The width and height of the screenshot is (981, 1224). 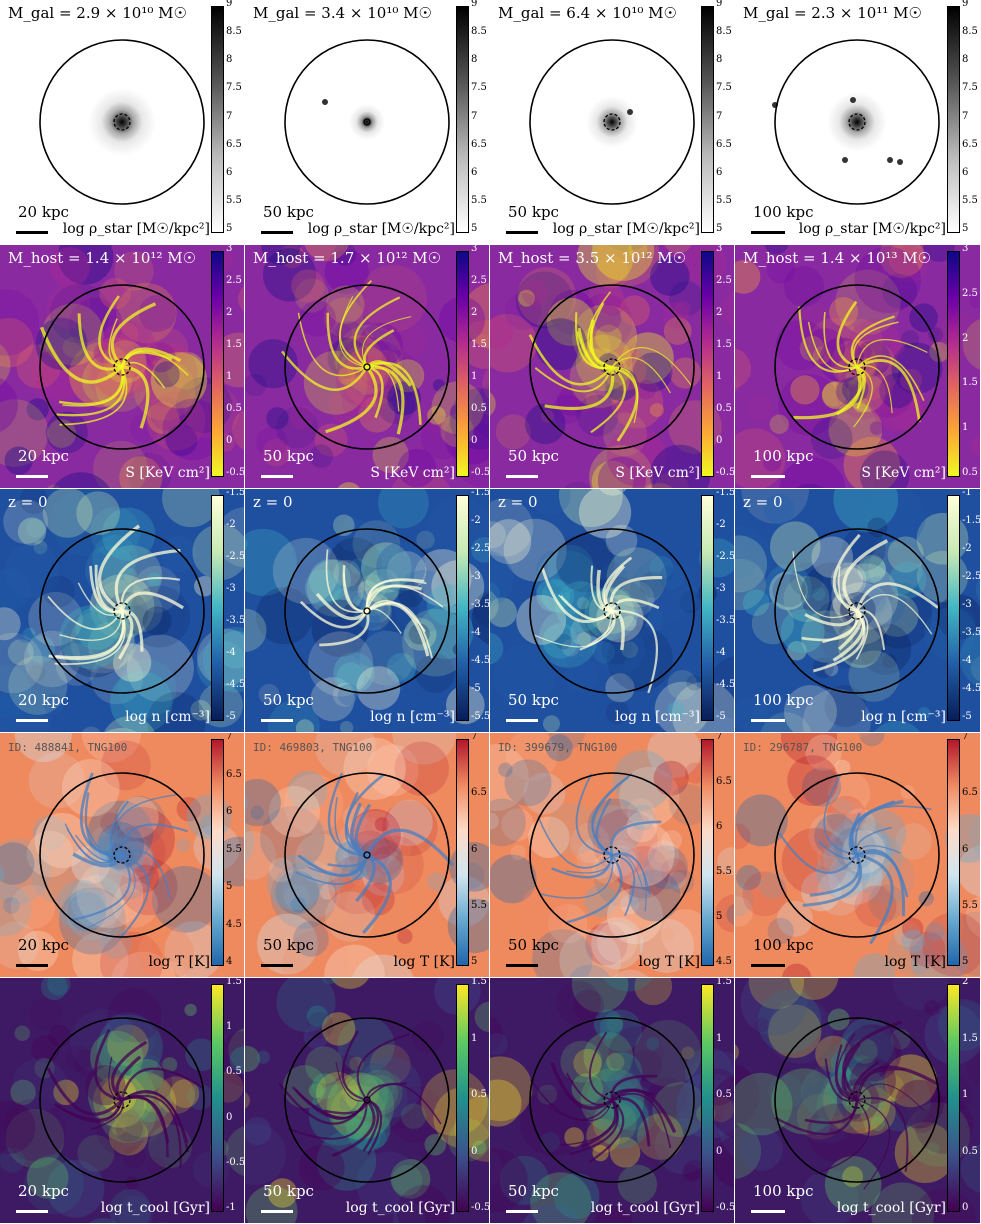 I want to click on colorbar-tick: 5, so click(x=229, y=228).